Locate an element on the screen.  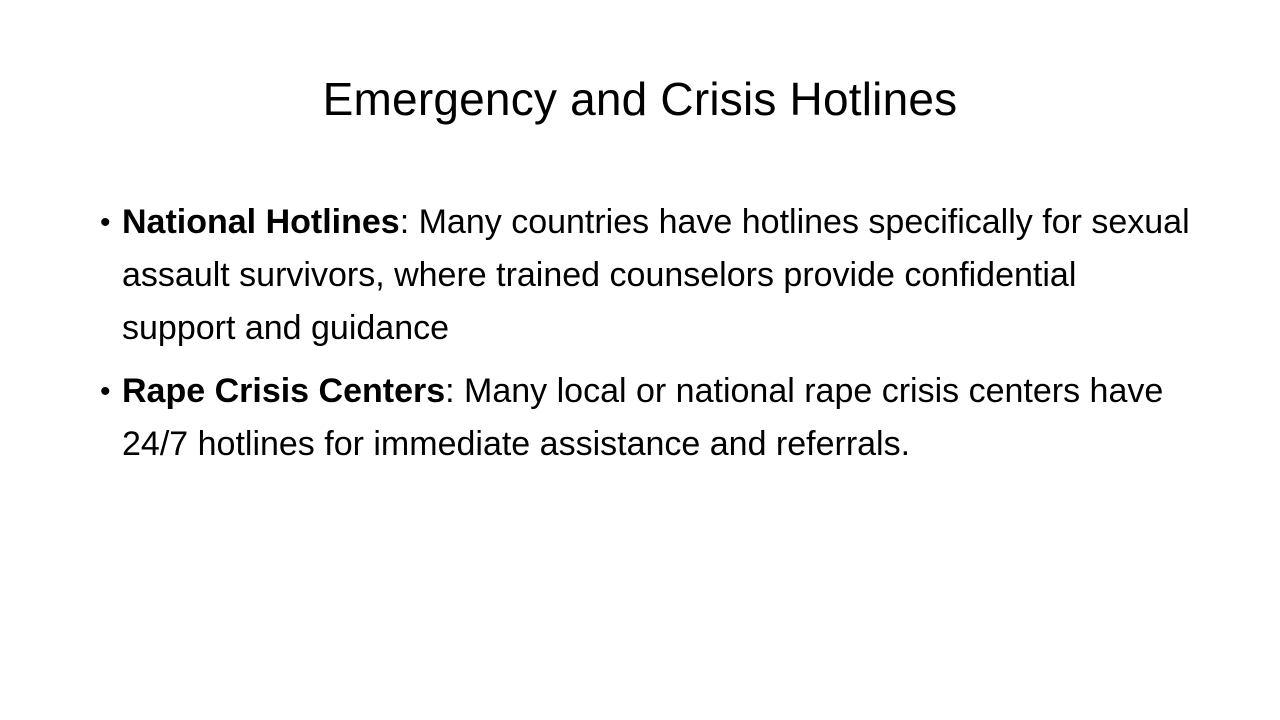
bullet-term: Rape Crisis Centers is located at coordinates (284, 391).